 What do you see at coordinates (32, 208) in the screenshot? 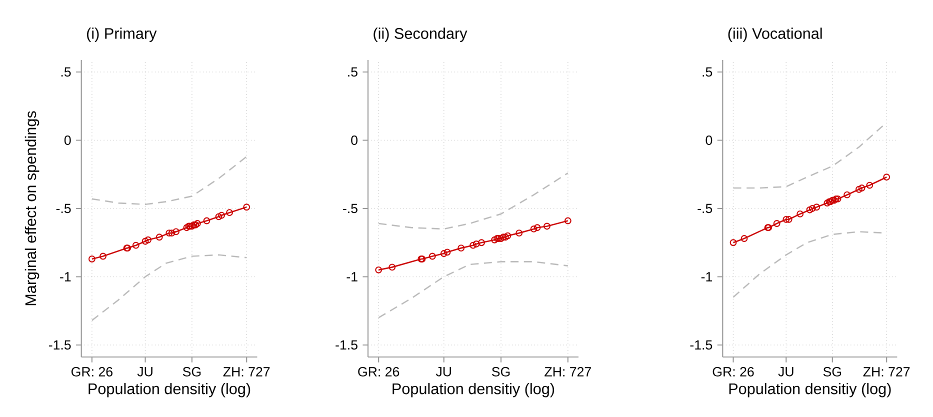
I see `y-axis-title: Marginal effect on spendings` at bounding box center [32, 208].